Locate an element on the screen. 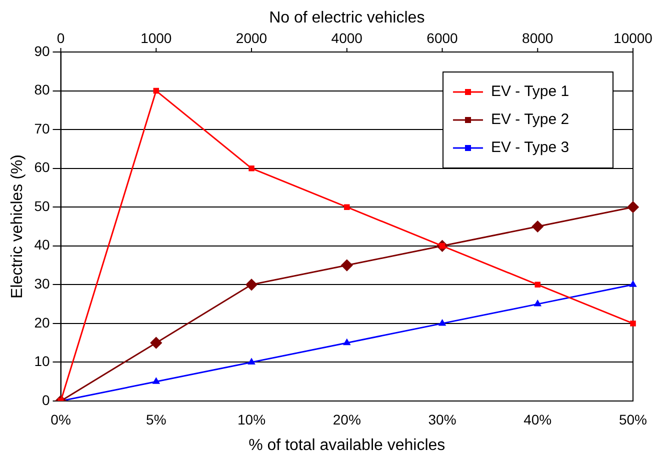  y-tick-label: 40 is located at coordinates (42, 244).